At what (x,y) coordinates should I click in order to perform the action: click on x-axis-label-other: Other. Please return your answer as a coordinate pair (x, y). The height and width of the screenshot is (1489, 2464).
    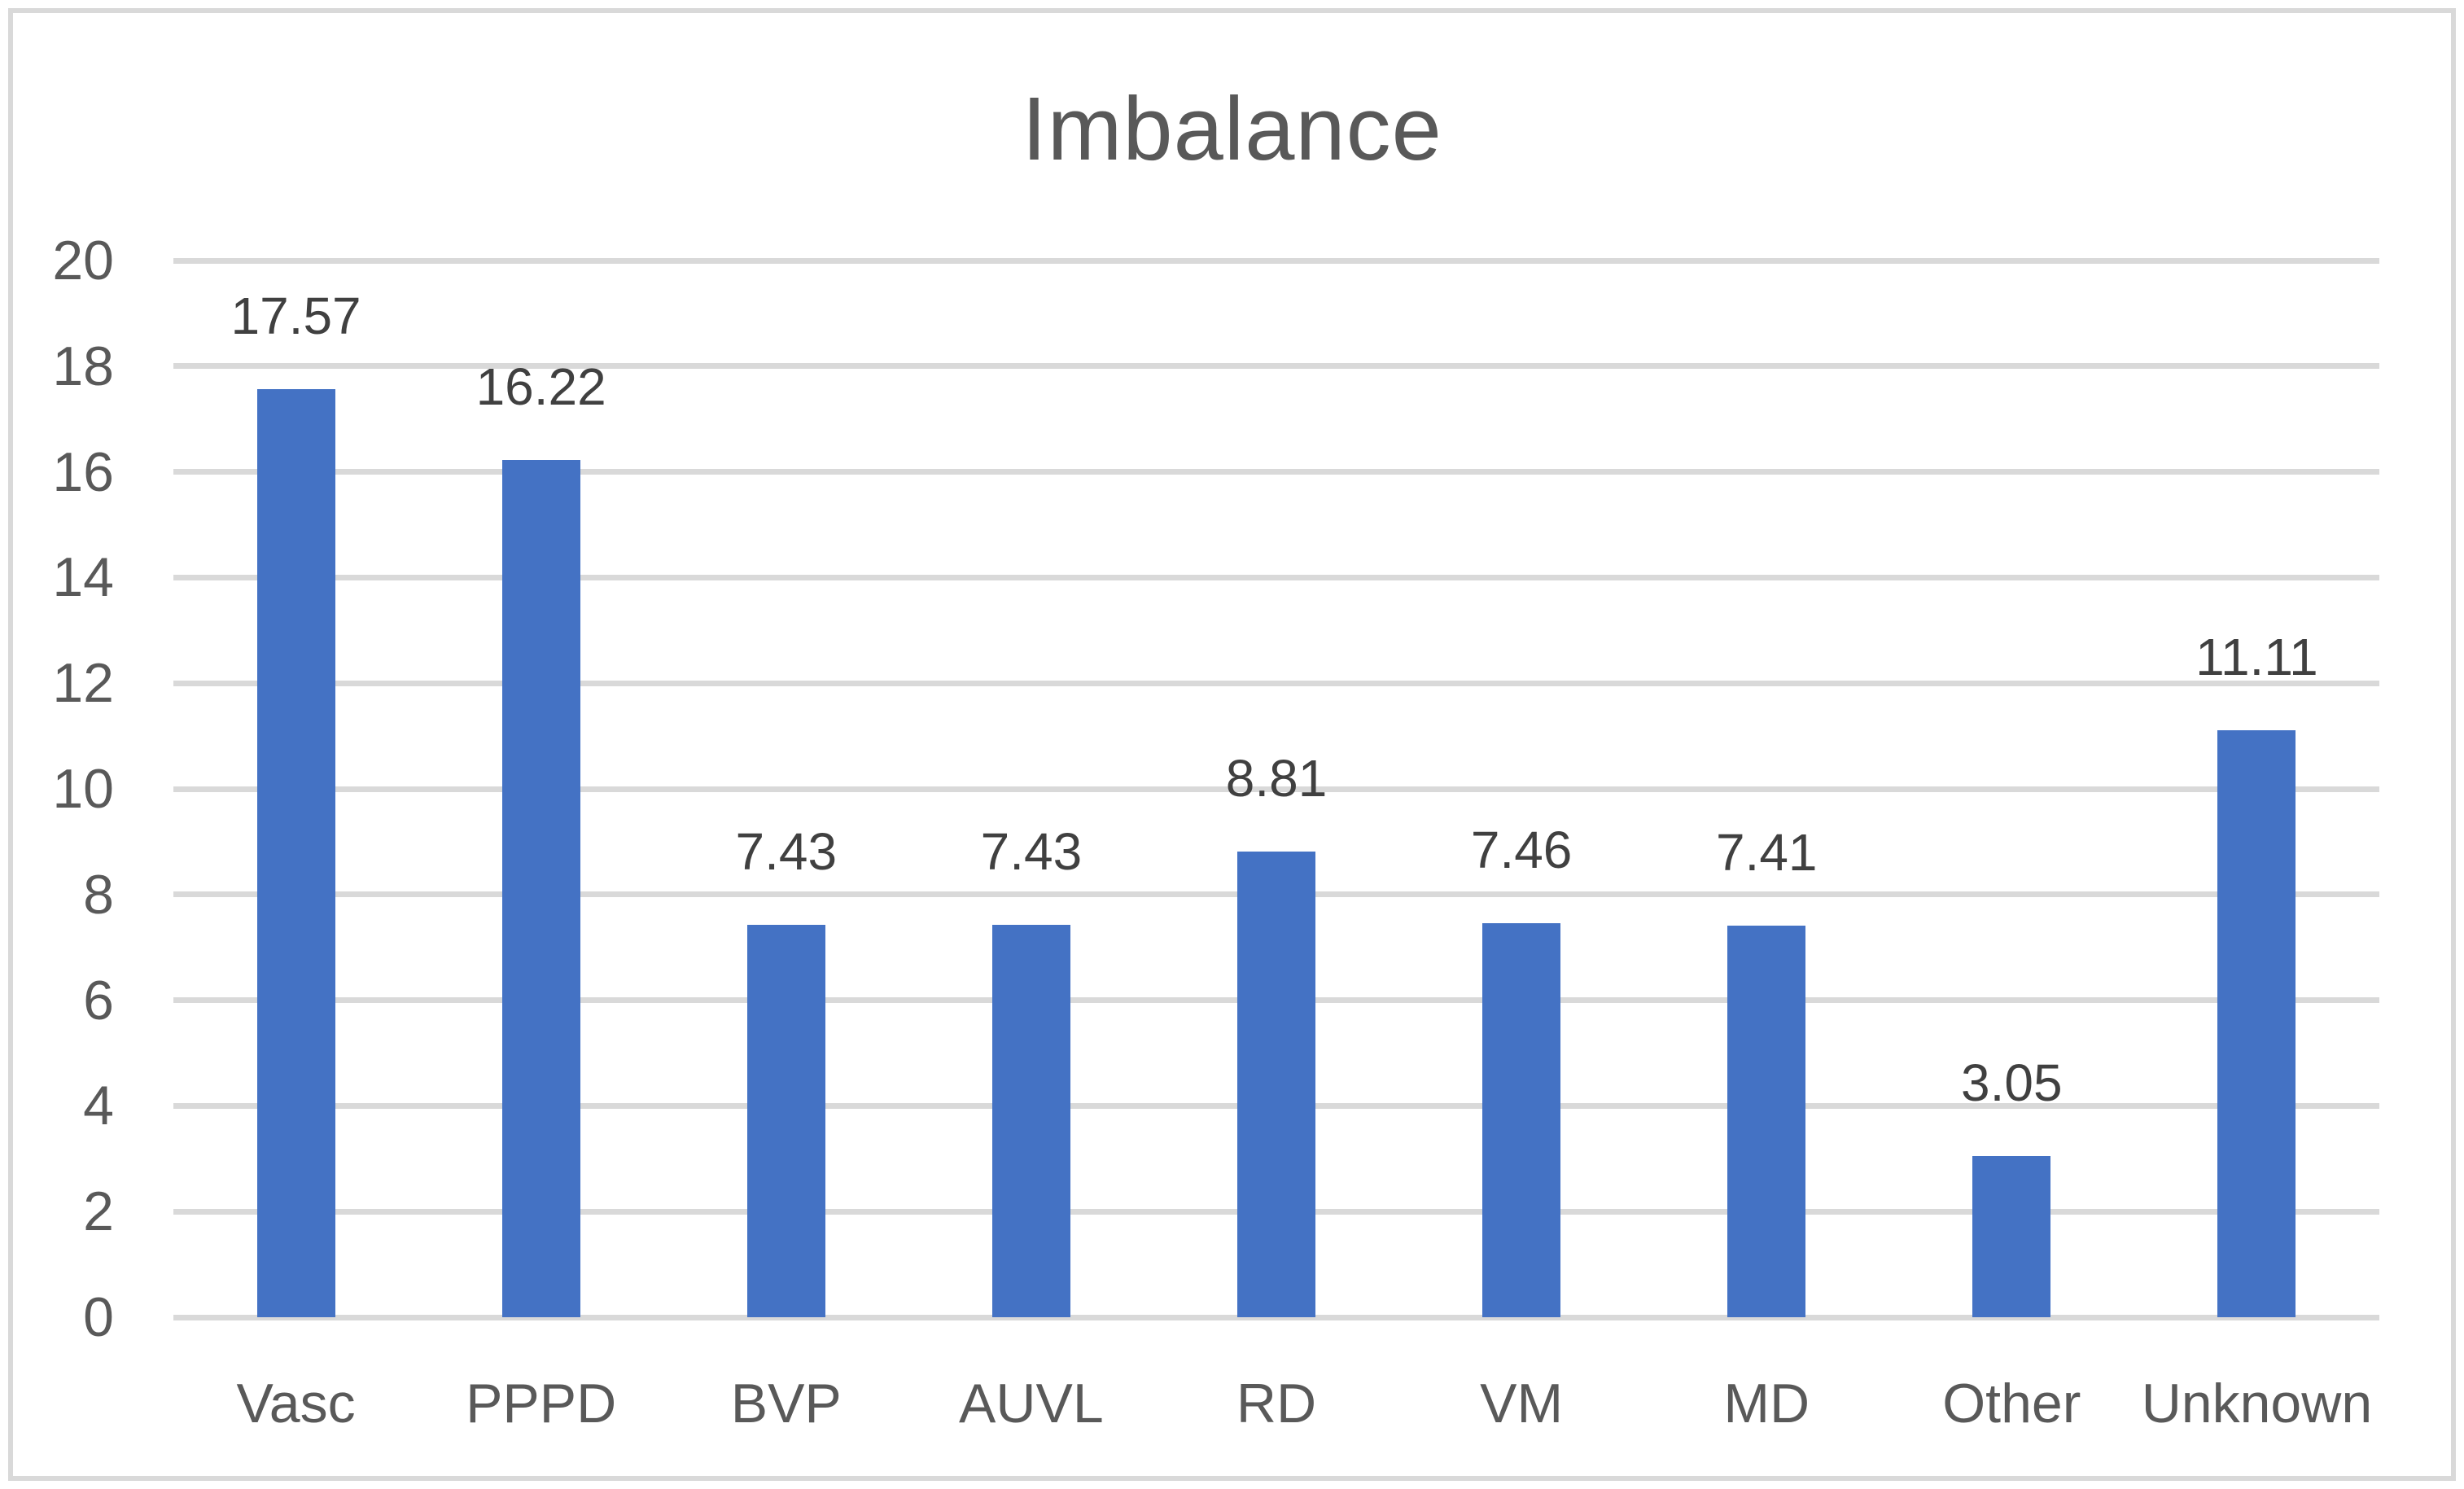
    Looking at the image, I should click on (2012, 1403).